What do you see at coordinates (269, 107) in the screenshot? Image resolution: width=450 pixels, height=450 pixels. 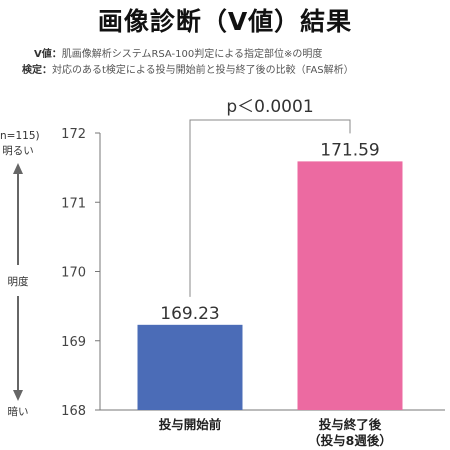 I see `significance-label: p＜0.0001` at bounding box center [269, 107].